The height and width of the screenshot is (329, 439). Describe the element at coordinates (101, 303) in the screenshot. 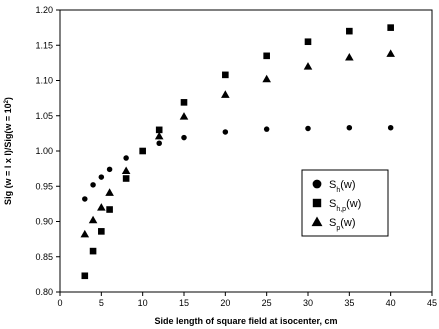

I see `x-tick-label: 5` at that location.